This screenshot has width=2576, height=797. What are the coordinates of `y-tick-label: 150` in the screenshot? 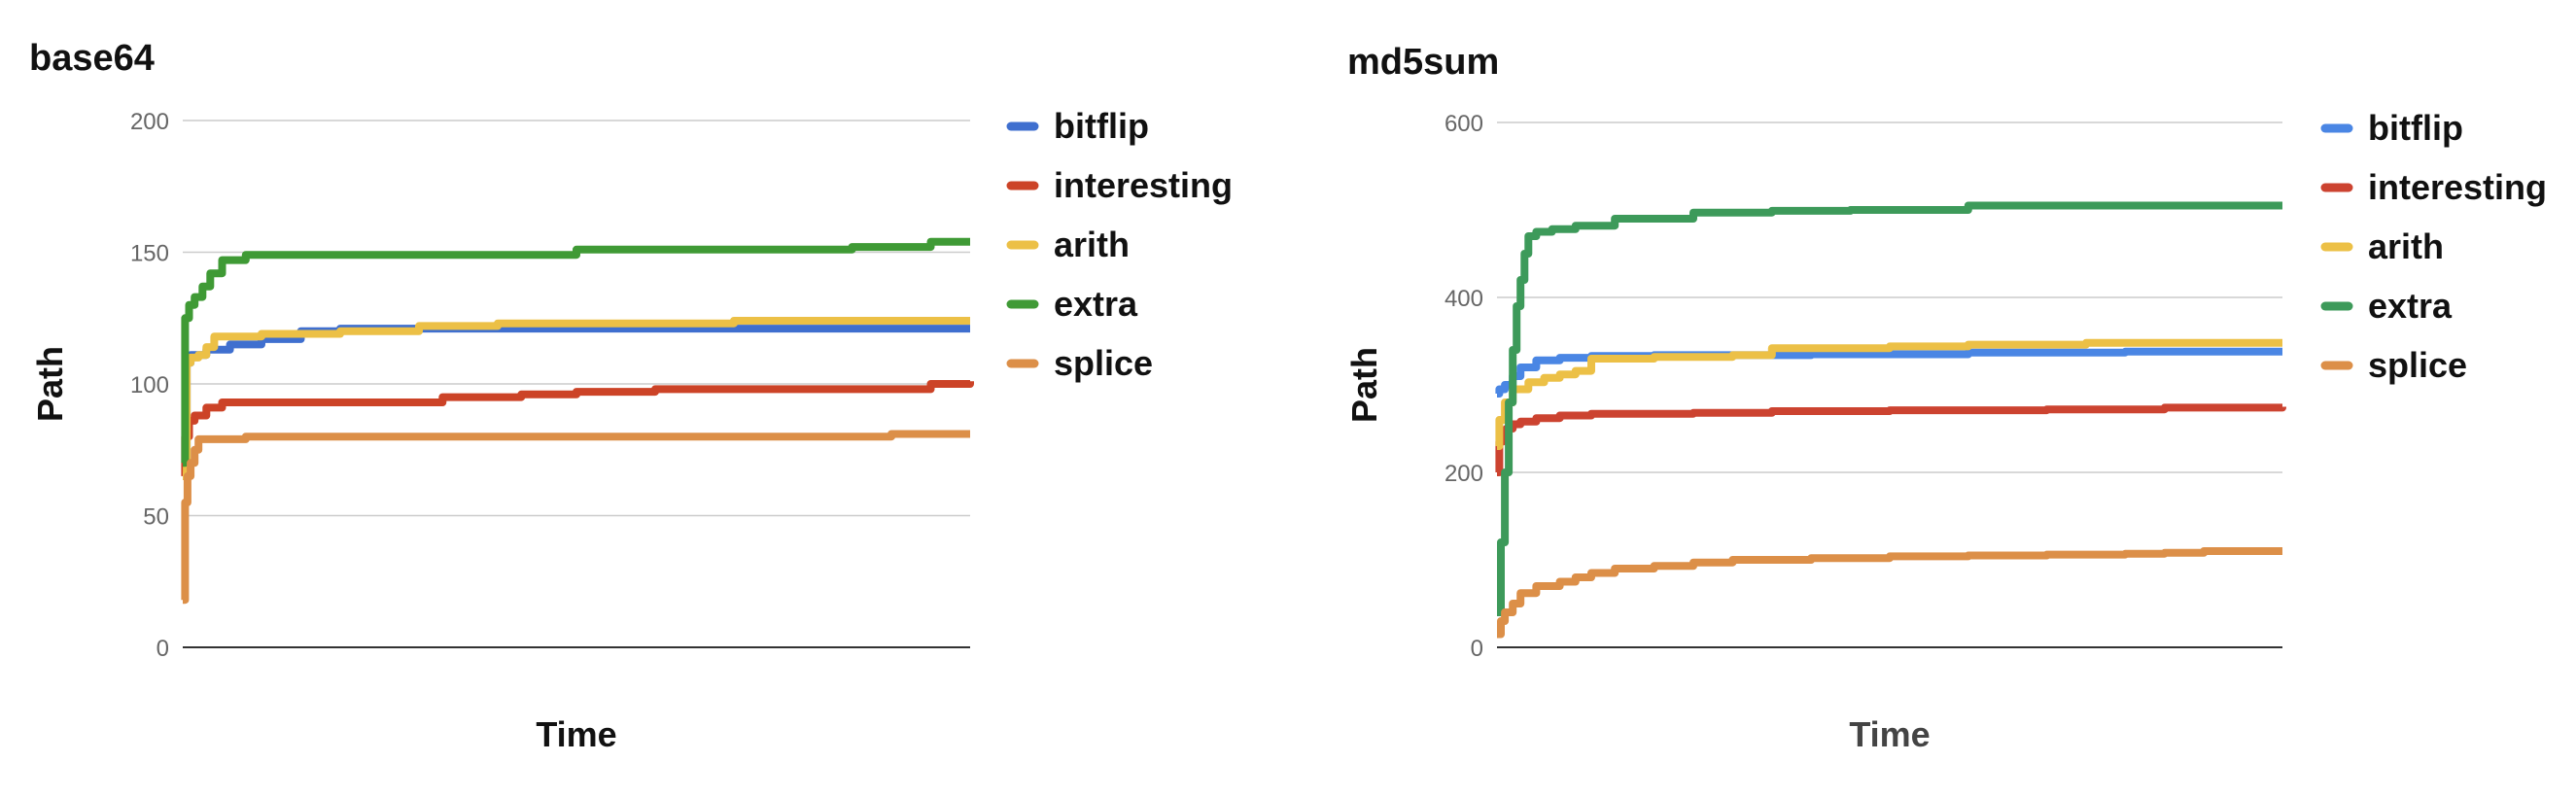 It's located at (149, 254).